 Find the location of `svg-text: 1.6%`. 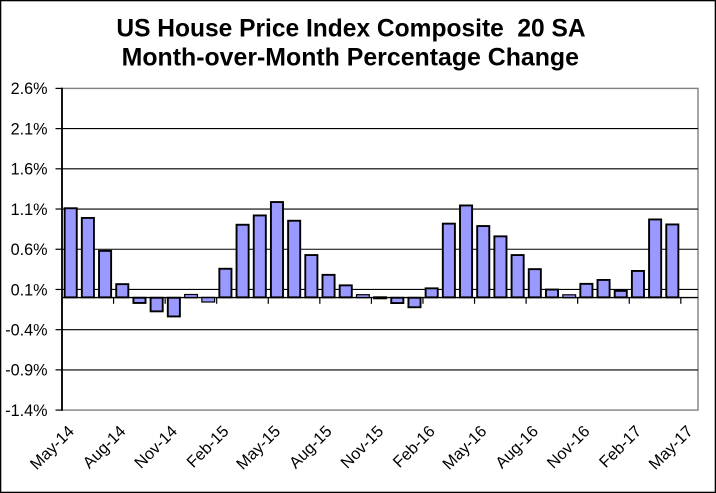

svg-text: 1.6% is located at coordinates (29, 170).